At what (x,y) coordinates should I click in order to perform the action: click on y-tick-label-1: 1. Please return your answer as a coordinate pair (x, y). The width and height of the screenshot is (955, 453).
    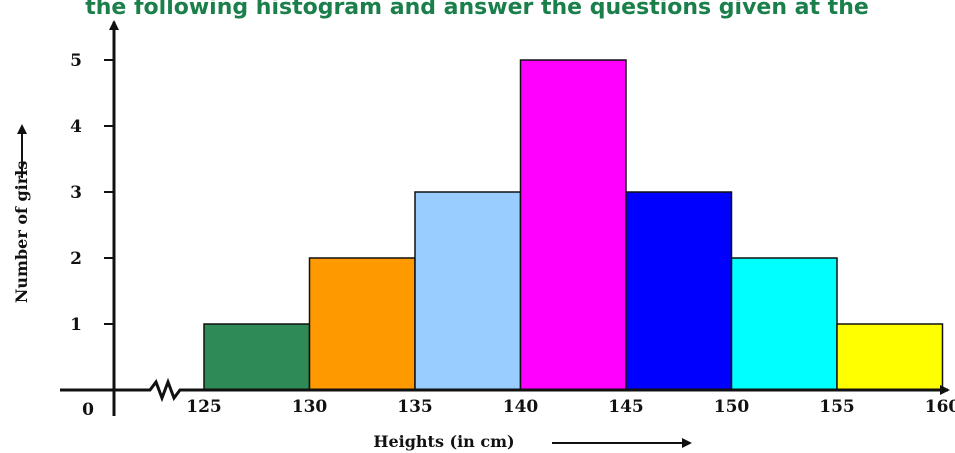
    Looking at the image, I should click on (76, 325).